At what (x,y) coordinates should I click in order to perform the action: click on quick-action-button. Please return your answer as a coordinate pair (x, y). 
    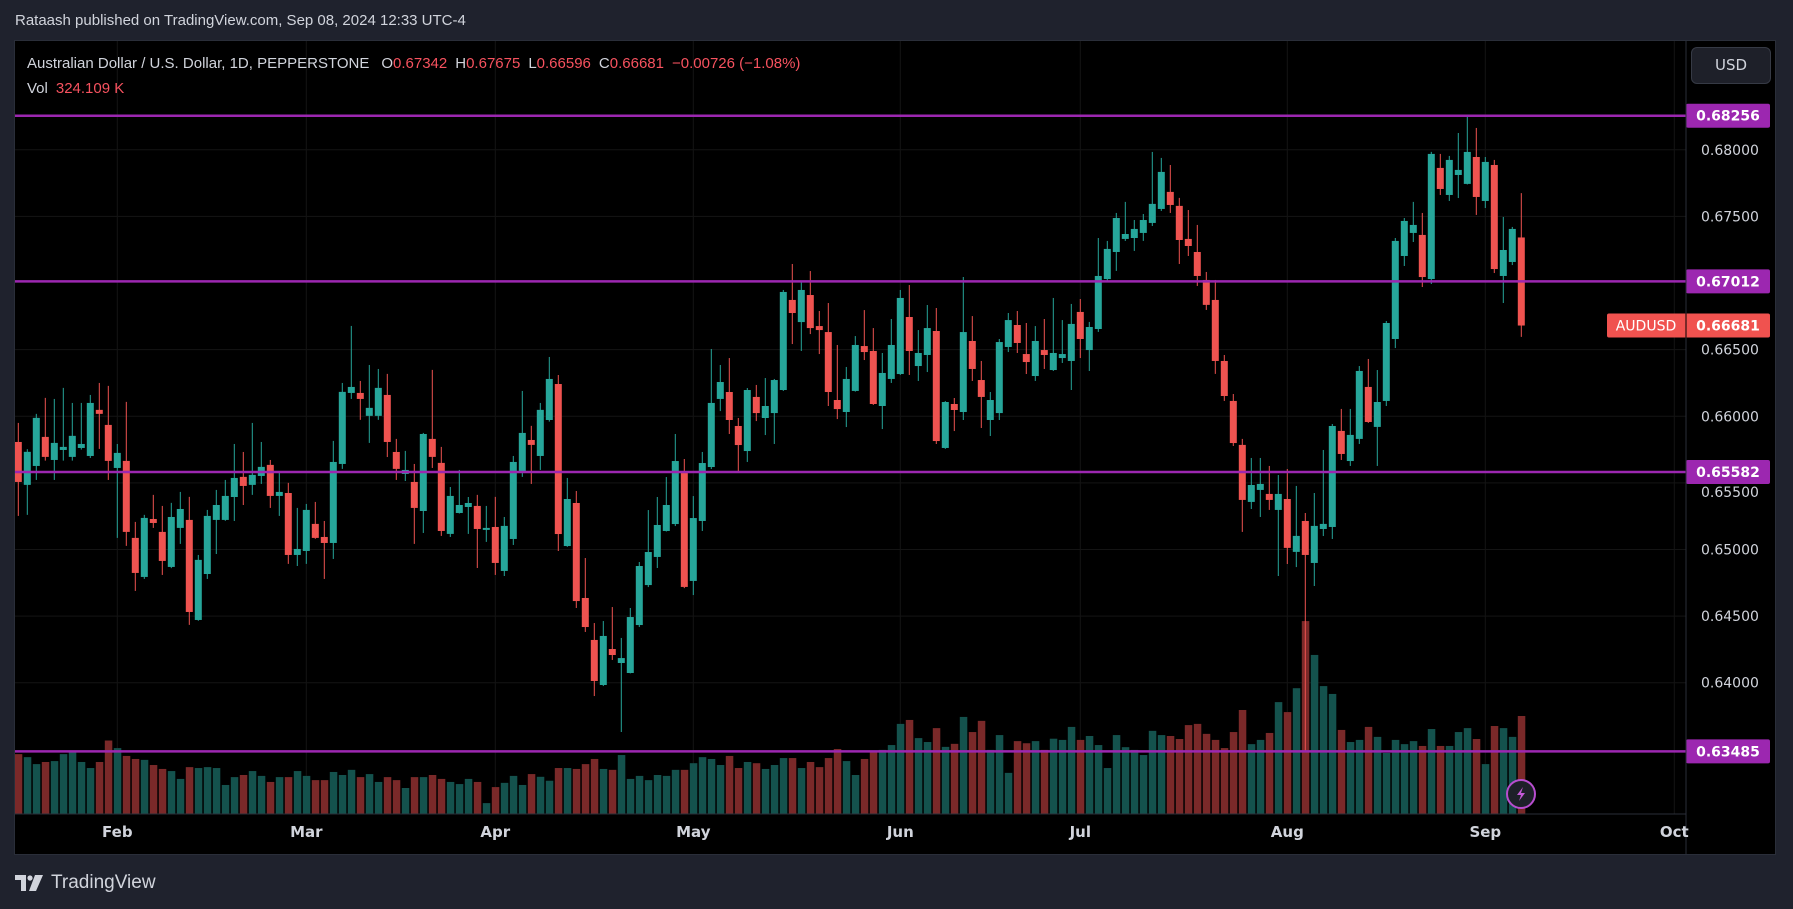
    Looking at the image, I should click on (1521, 794).